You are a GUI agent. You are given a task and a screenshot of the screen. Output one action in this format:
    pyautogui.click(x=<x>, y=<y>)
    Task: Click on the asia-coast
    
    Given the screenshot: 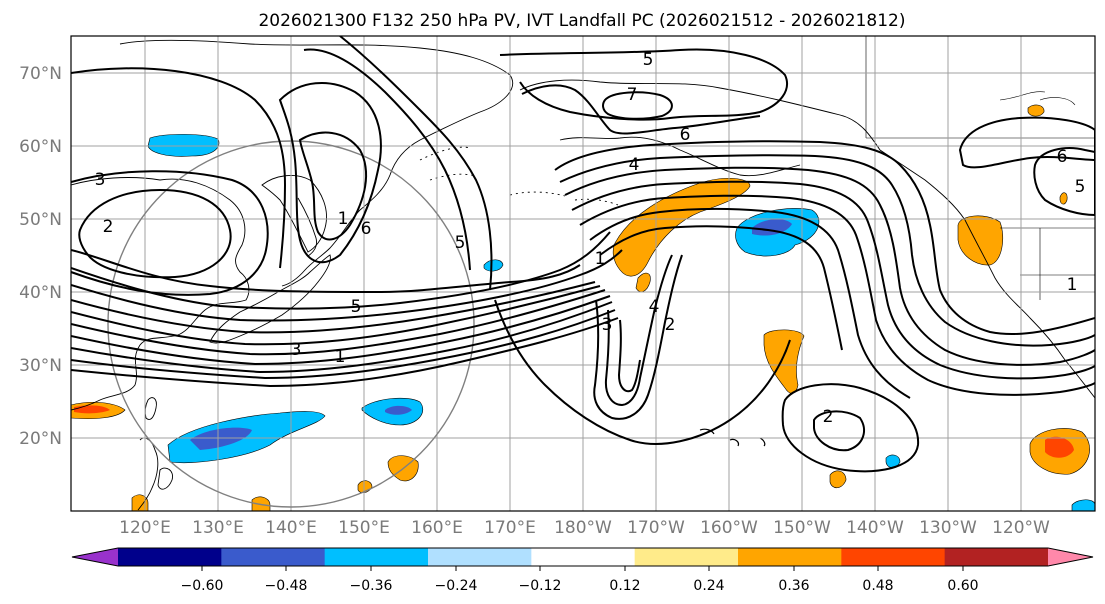 What is the action you would take?
    pyautogui.click(x=160, y=294)
    